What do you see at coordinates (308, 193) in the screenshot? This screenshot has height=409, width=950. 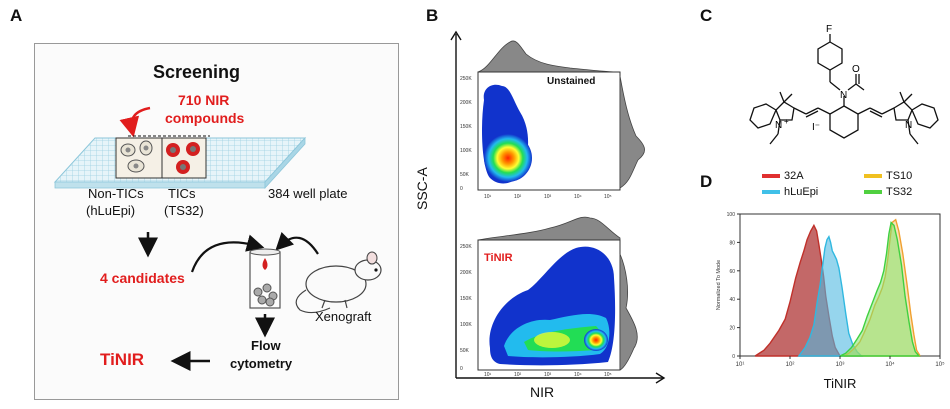 I see `plate-label: 384 well plate` at bounding box center [308, 193].